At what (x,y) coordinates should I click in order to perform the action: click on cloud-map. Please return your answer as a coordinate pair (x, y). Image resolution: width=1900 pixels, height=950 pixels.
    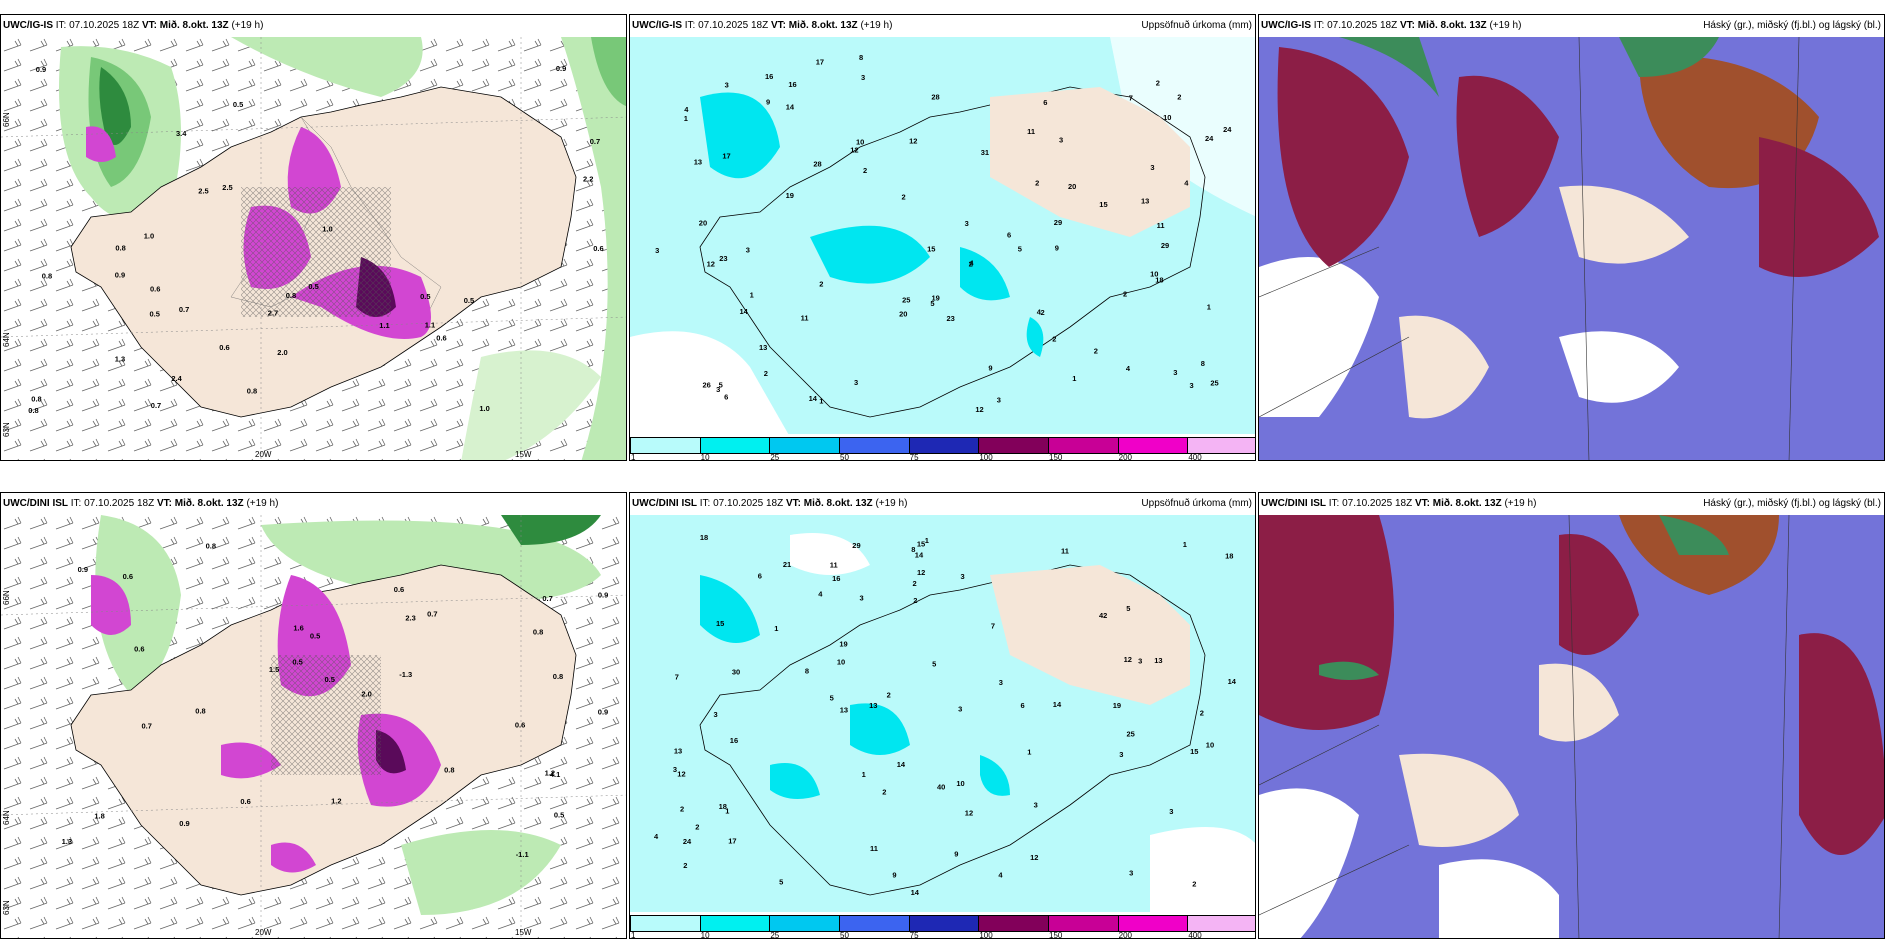
    Looking at the image, I should click on (1571, 726).